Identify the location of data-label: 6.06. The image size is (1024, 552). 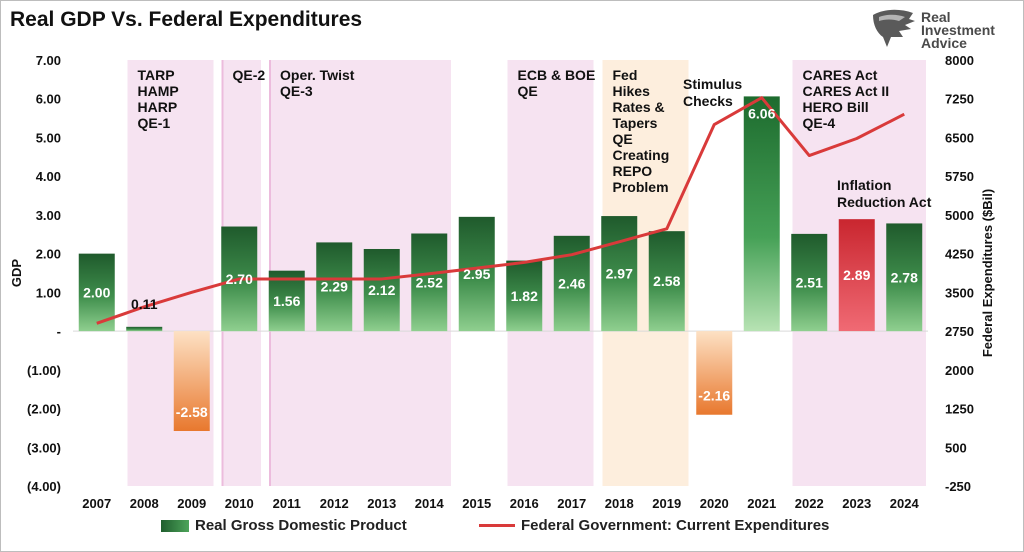
(761, 113).